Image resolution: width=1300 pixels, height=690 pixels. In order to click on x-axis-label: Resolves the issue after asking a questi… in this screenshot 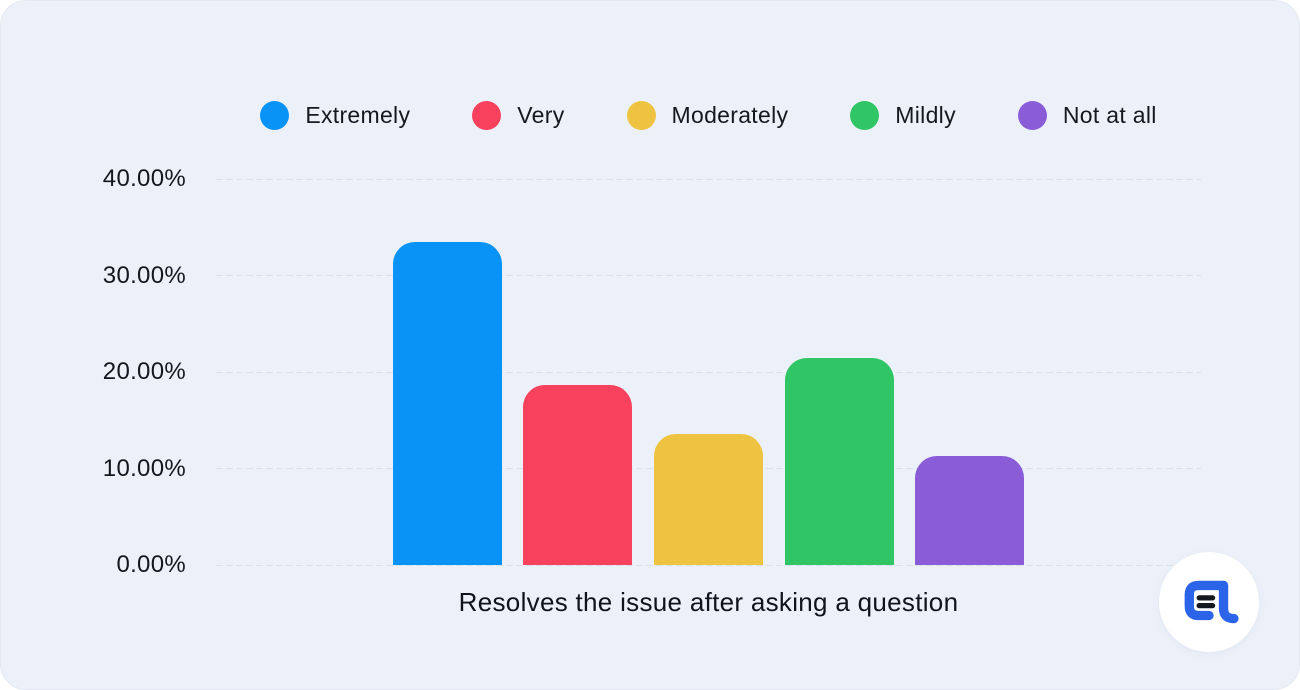, I will do `click(708, 602)`.